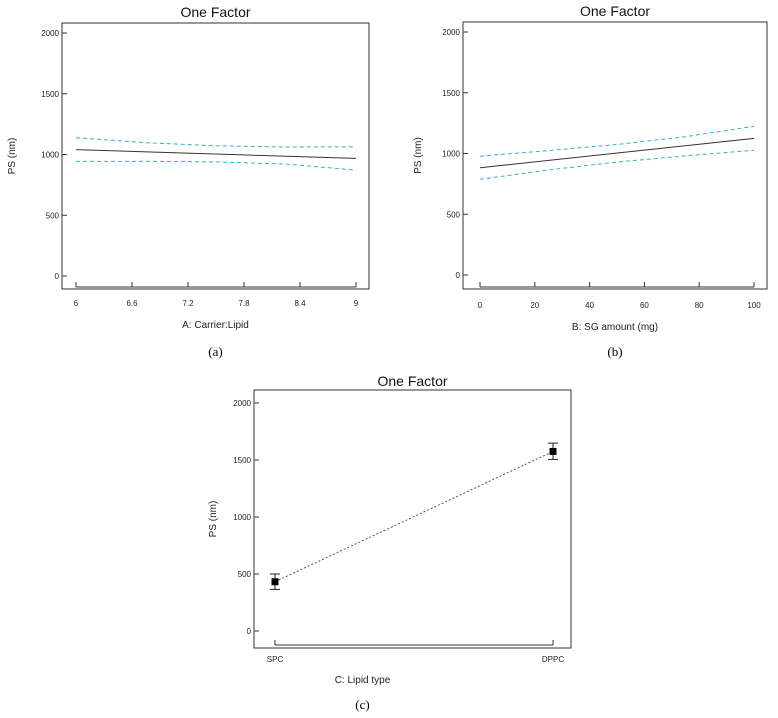  Describe the element at coordinates (699, 305) in the screenshot. I see `x-tick-label: 80` at that location.